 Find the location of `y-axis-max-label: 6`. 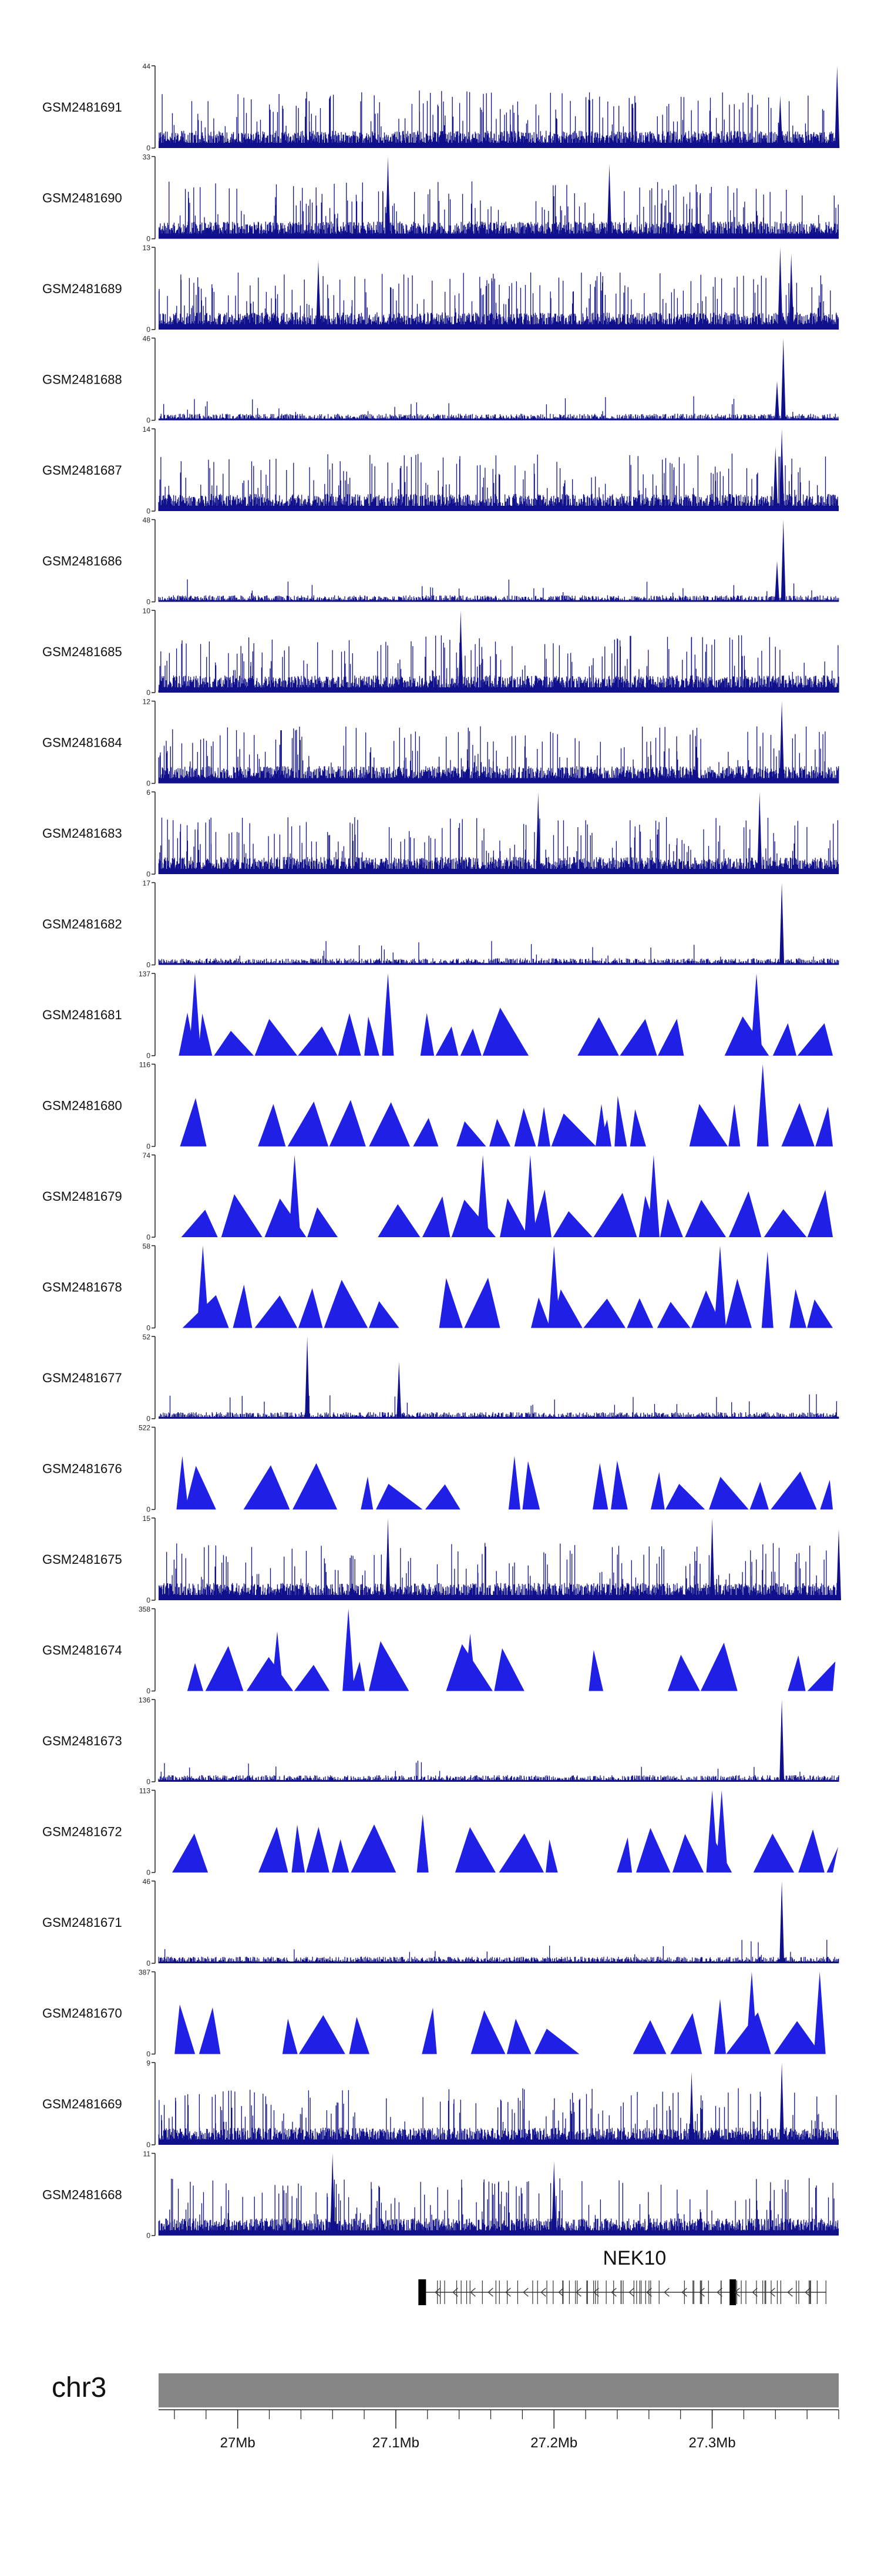

y-axis-max-label: 6 is located at coordinates (148, 793).